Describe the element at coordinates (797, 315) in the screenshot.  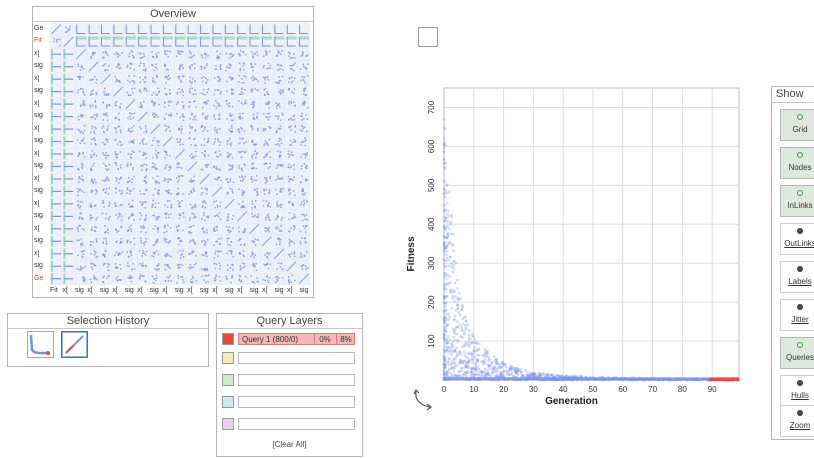
I see `show-jitter-toggle: Jitter` at that location.